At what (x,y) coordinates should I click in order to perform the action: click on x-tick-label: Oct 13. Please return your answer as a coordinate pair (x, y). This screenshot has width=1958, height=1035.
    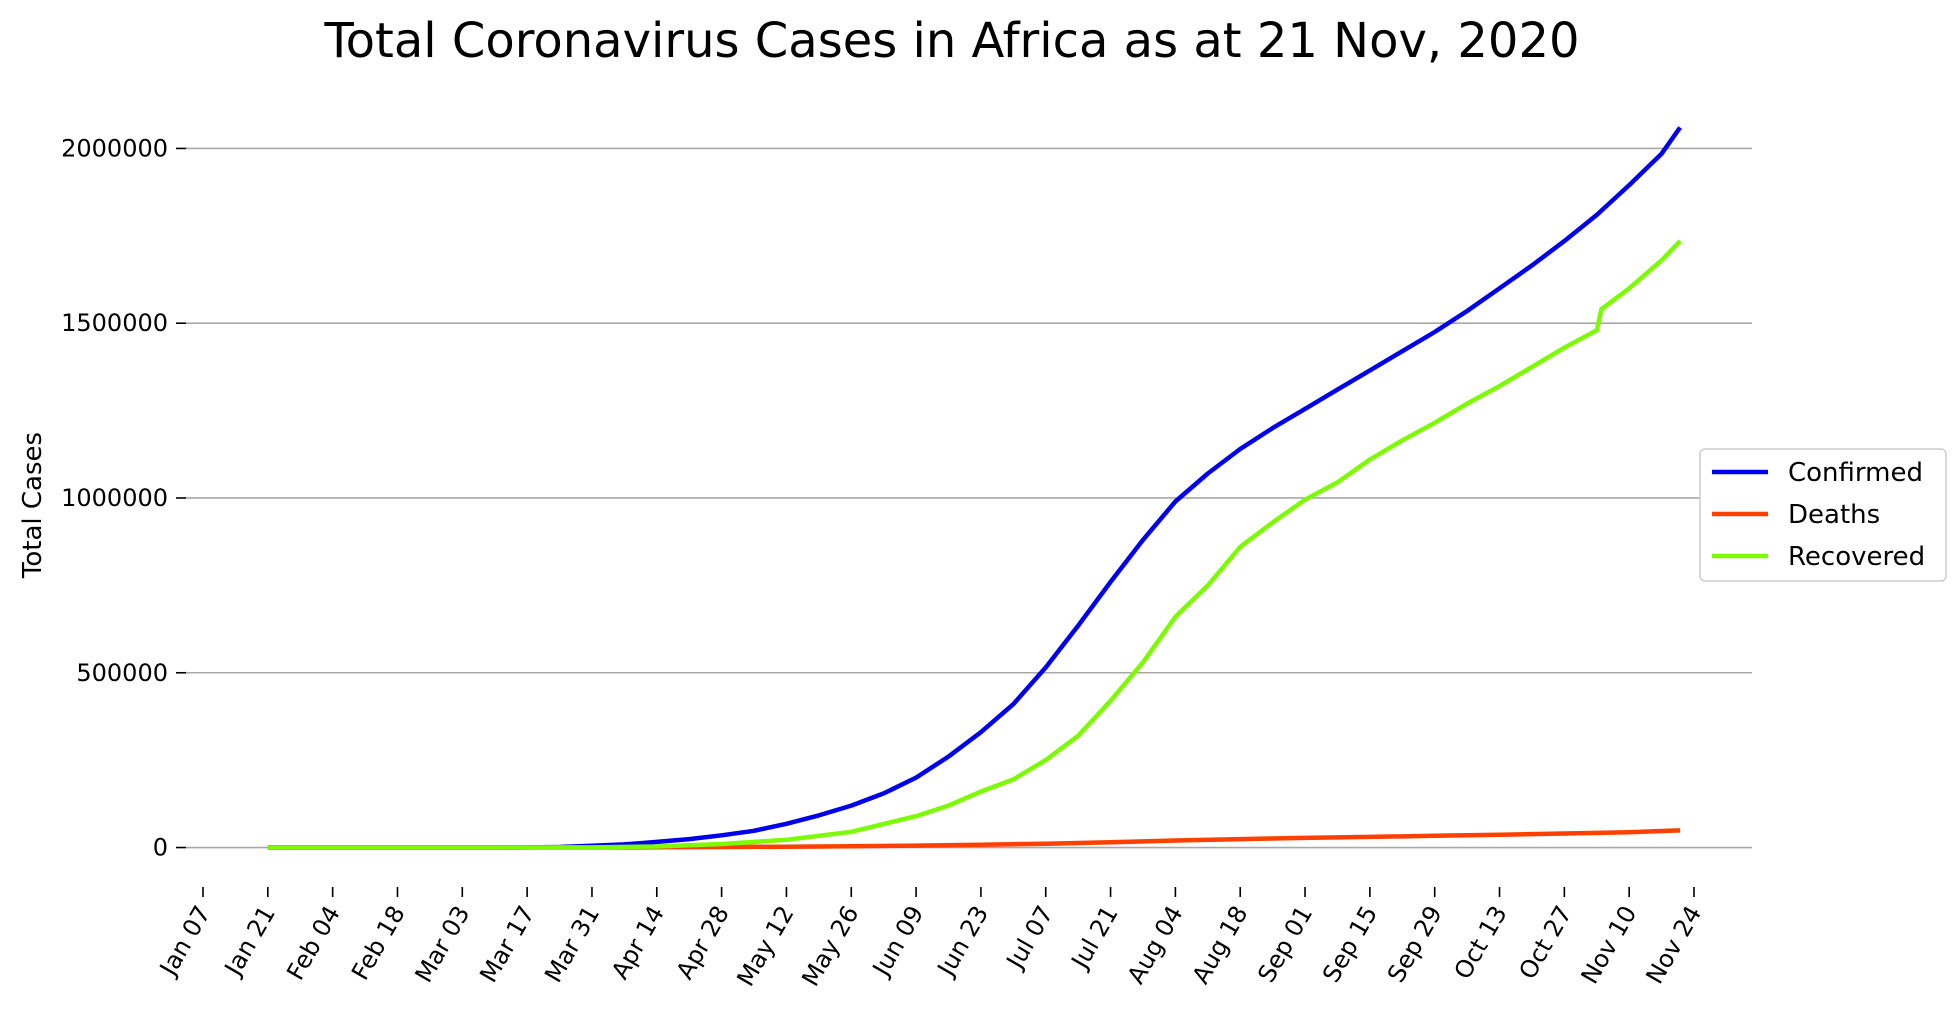
    Looking at the image, I should click on (1481, 942).